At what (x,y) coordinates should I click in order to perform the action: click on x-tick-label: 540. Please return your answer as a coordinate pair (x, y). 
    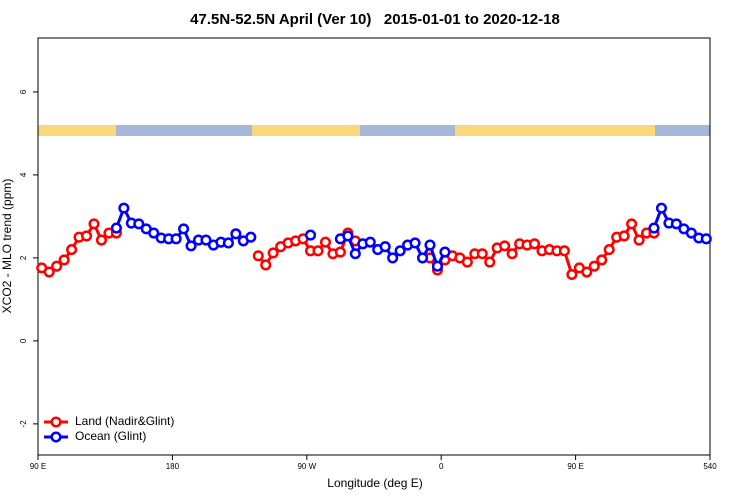
    Looking at the image, I should click on (710, 466).